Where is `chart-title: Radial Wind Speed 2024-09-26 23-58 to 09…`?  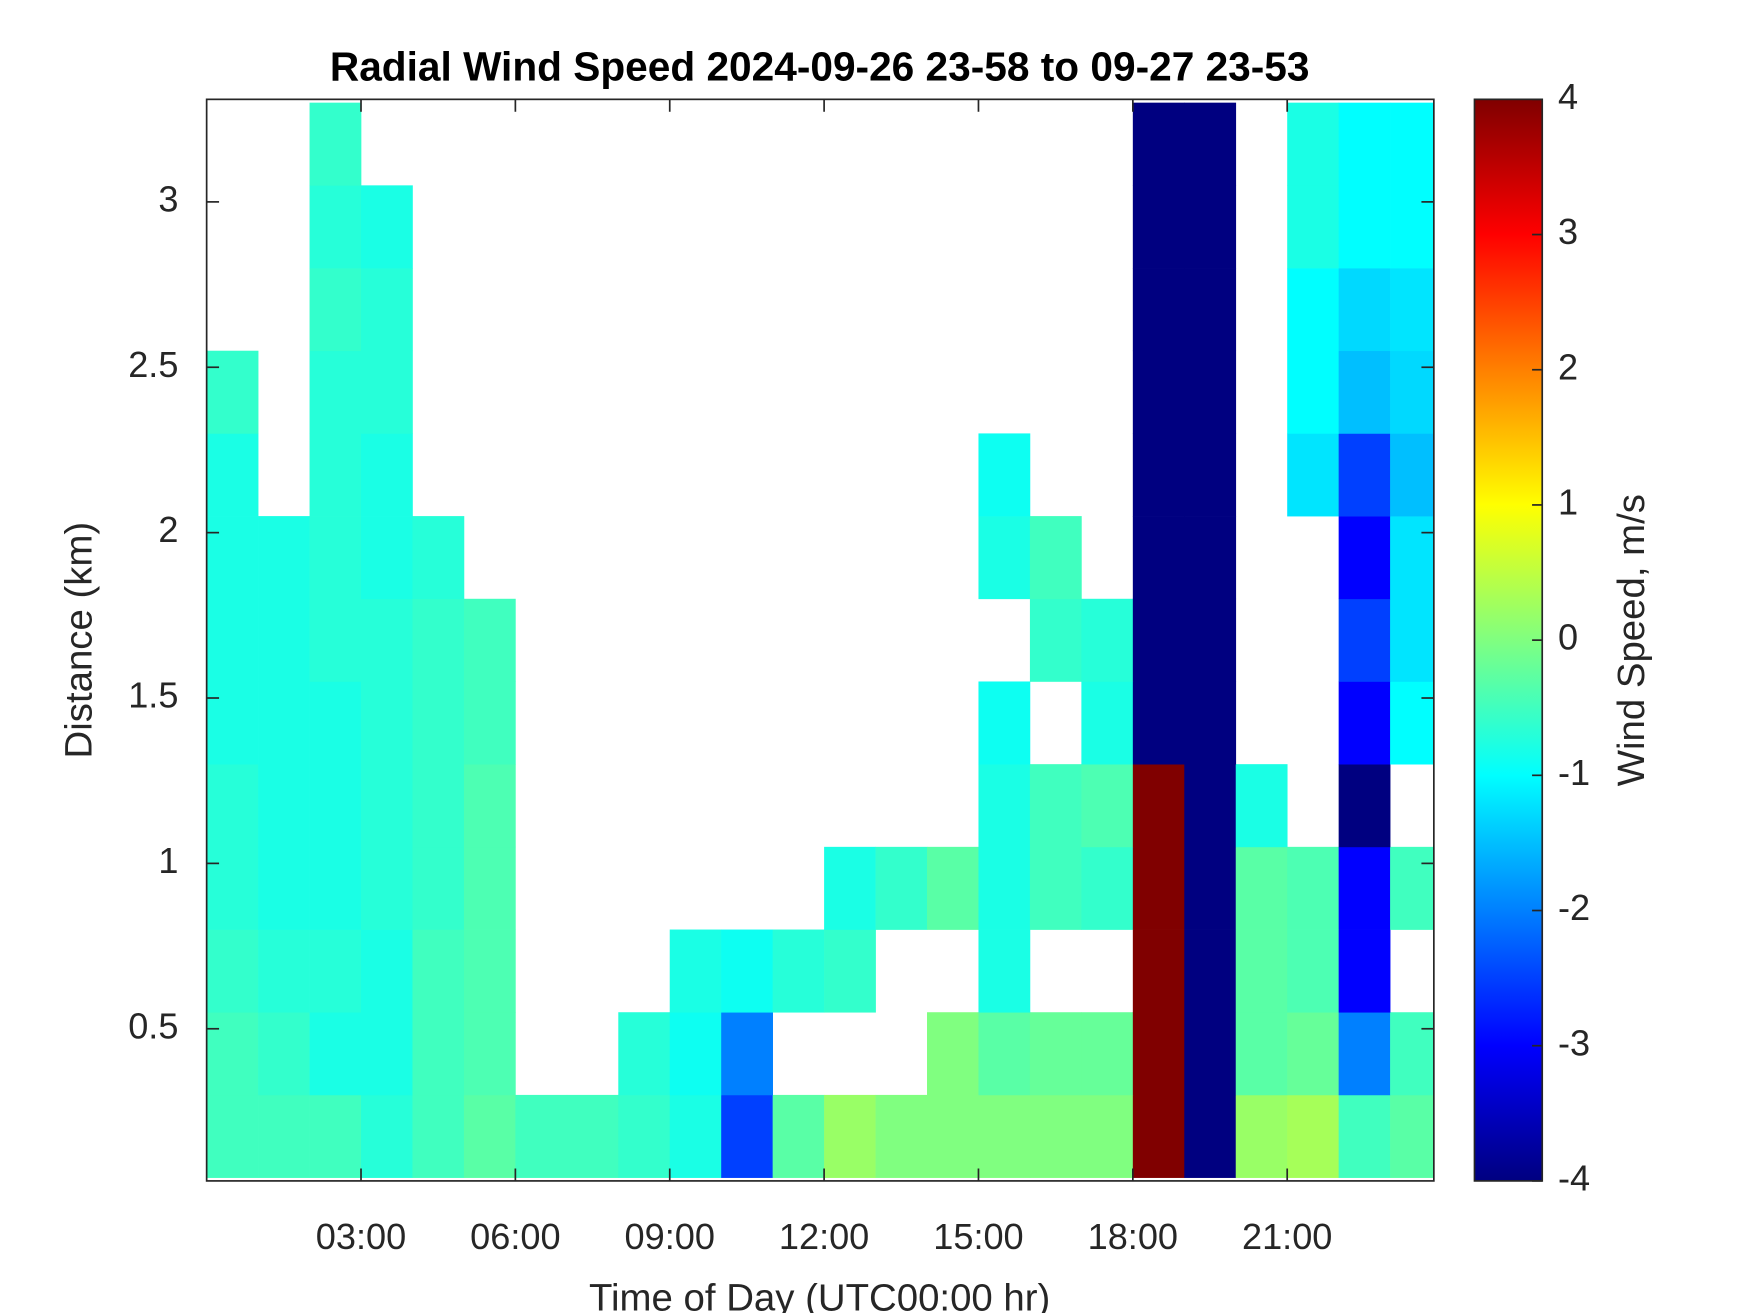
chart-title: Radial Wind Speed 2024-09-26 23-58 to 09… is located at coordinates (820, 67).